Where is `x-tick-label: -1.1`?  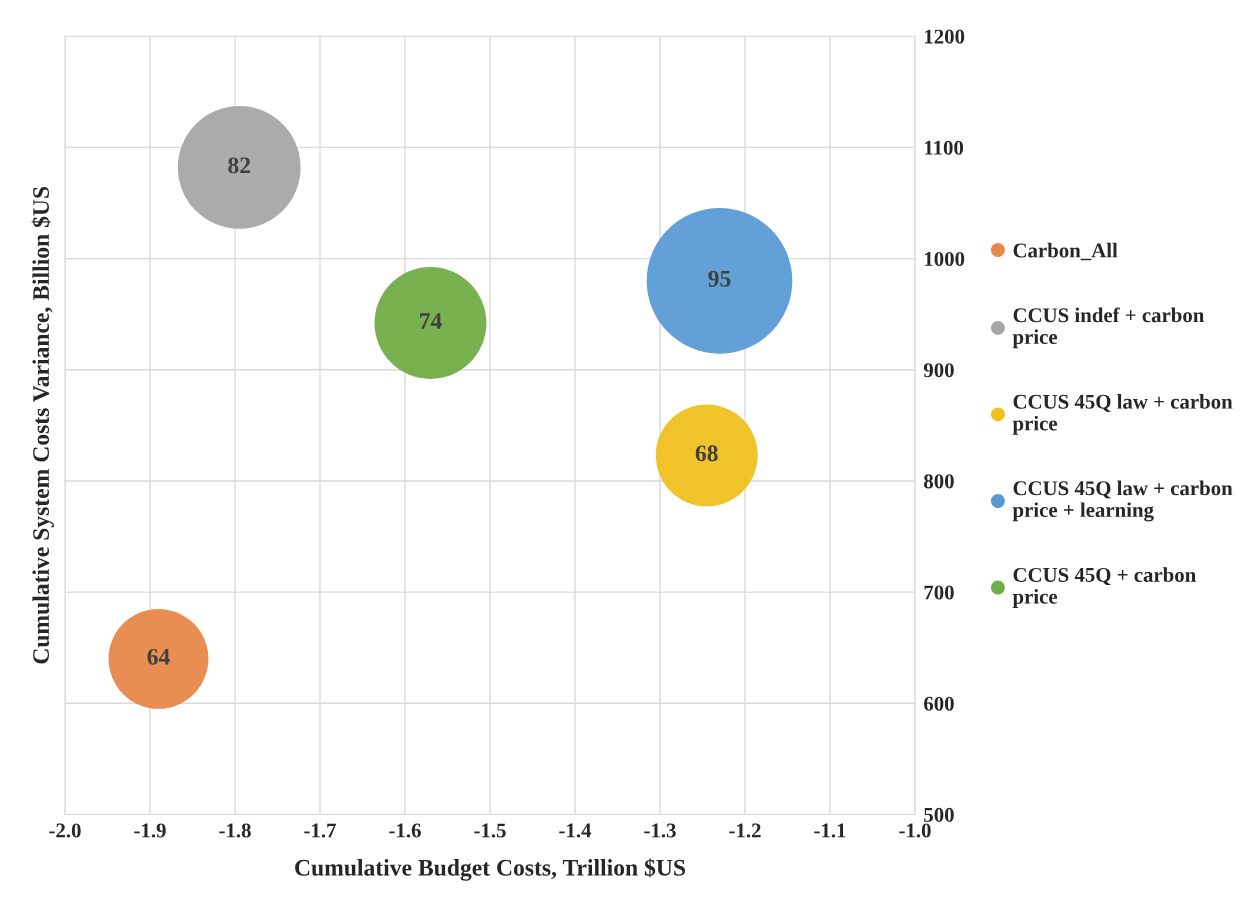
x-tick-label: -1.1 is located at coordinates (830, 830).